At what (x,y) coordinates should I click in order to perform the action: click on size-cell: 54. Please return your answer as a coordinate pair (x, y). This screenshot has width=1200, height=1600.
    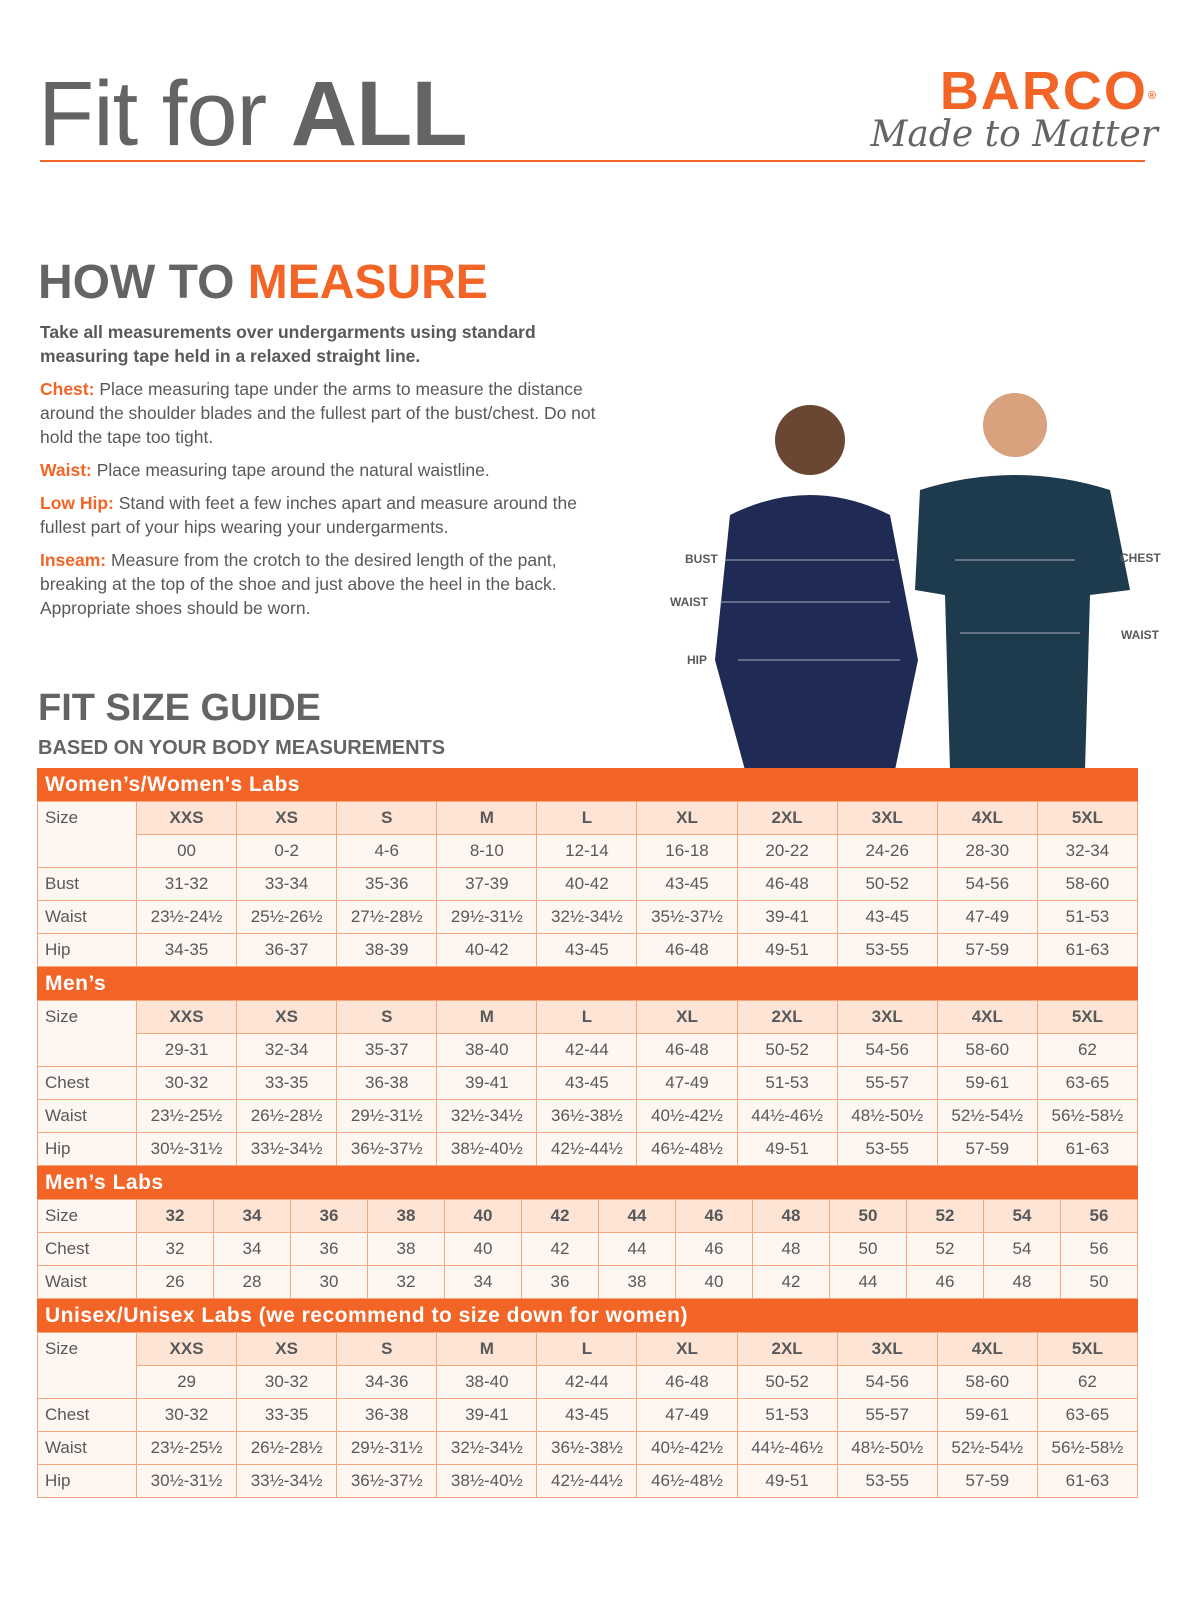
    Looking at the image, I should click on (1022, 1216).